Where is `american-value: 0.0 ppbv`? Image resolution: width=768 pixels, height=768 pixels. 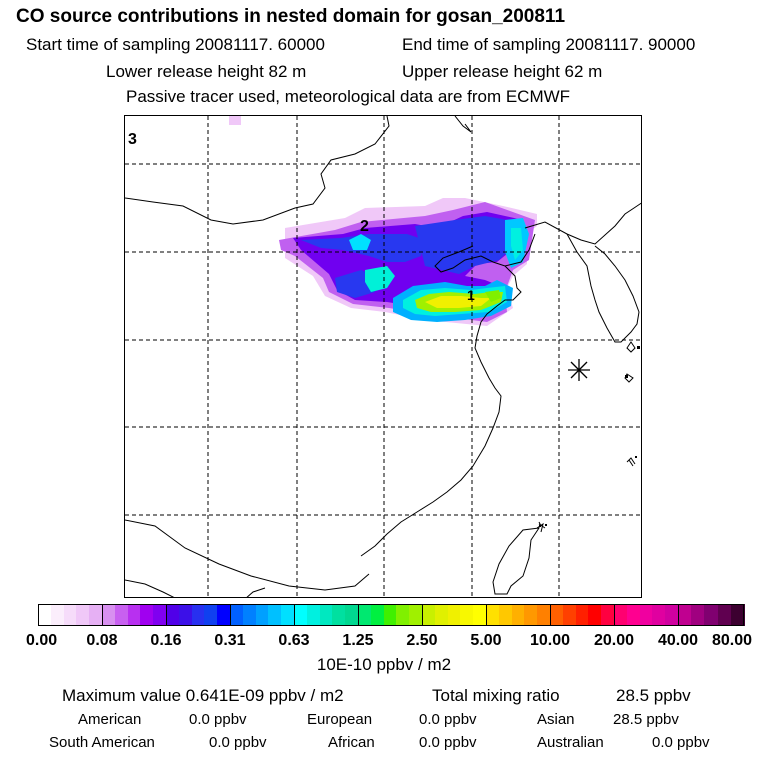 american-value: 0.0 ppbv is located at coordinates (218, 719).